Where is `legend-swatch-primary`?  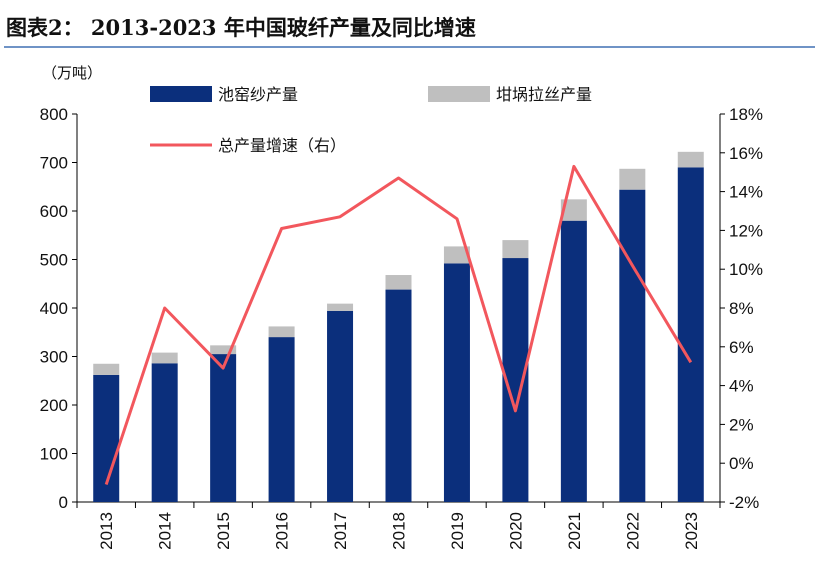 legend-swatch-primary is located at coordinates (181, 94).